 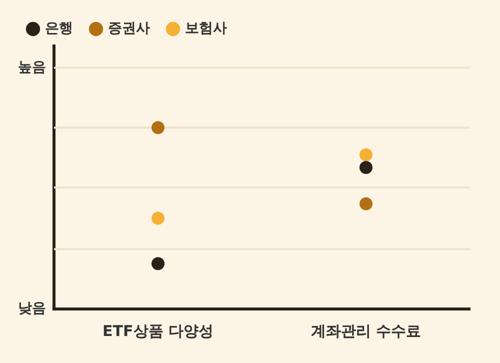 I want to click on x-tick-label: 계좌관리 수수료, so click(x=366, y=331).